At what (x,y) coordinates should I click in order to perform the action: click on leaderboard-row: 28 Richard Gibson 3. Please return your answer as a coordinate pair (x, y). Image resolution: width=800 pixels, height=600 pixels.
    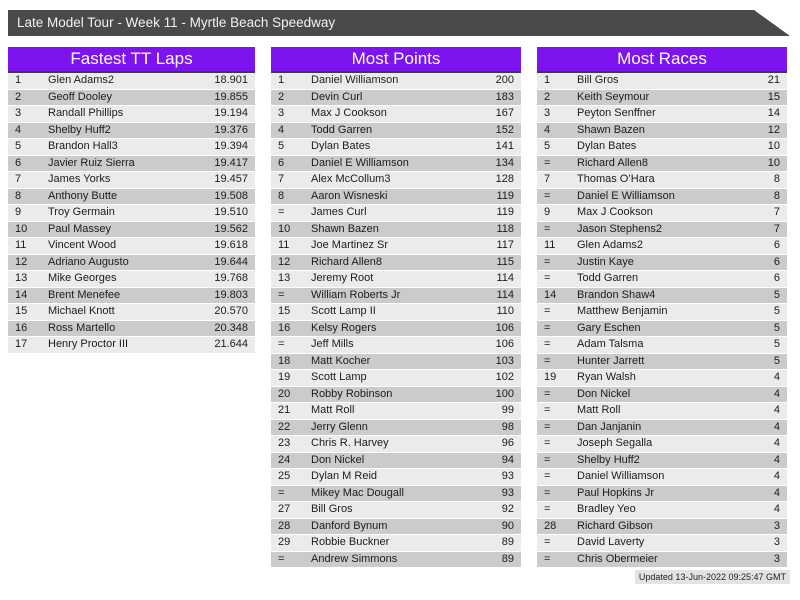
    Looking at the image, I should click on (662, 526).